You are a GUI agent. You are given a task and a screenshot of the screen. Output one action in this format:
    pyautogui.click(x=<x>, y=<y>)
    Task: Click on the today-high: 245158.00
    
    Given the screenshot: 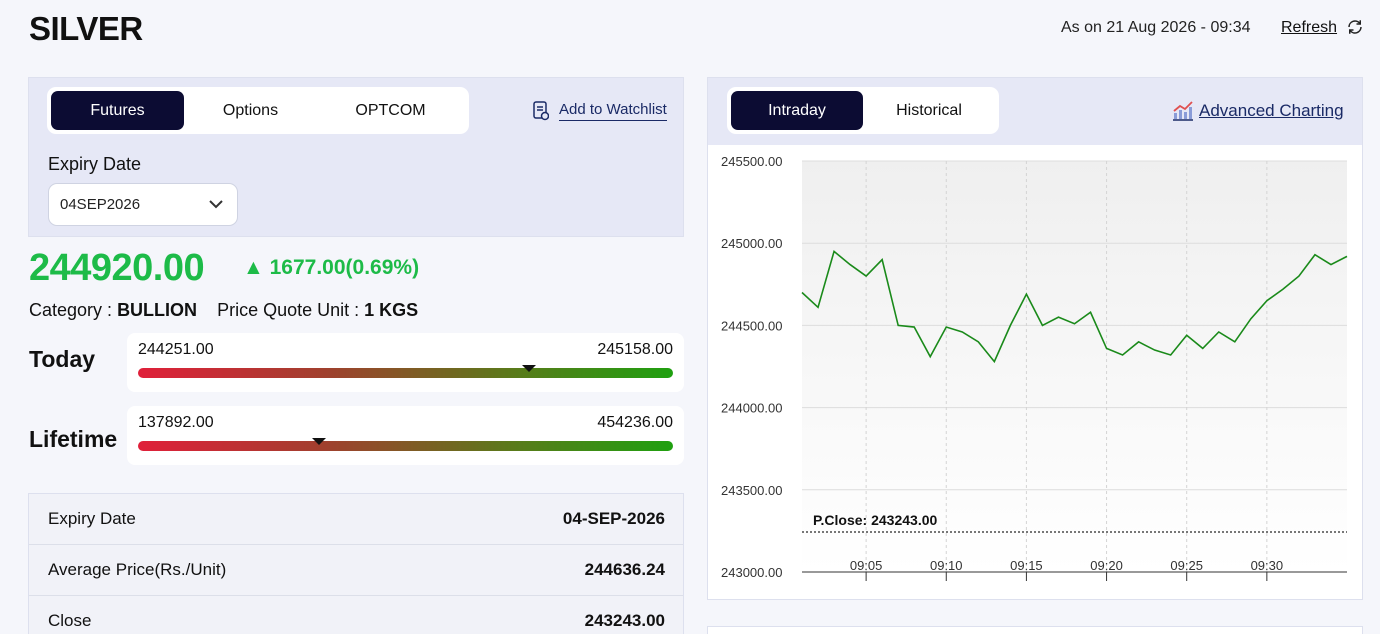 What is the action you would take?
    pyautogui.click(x=635, y=349)
    